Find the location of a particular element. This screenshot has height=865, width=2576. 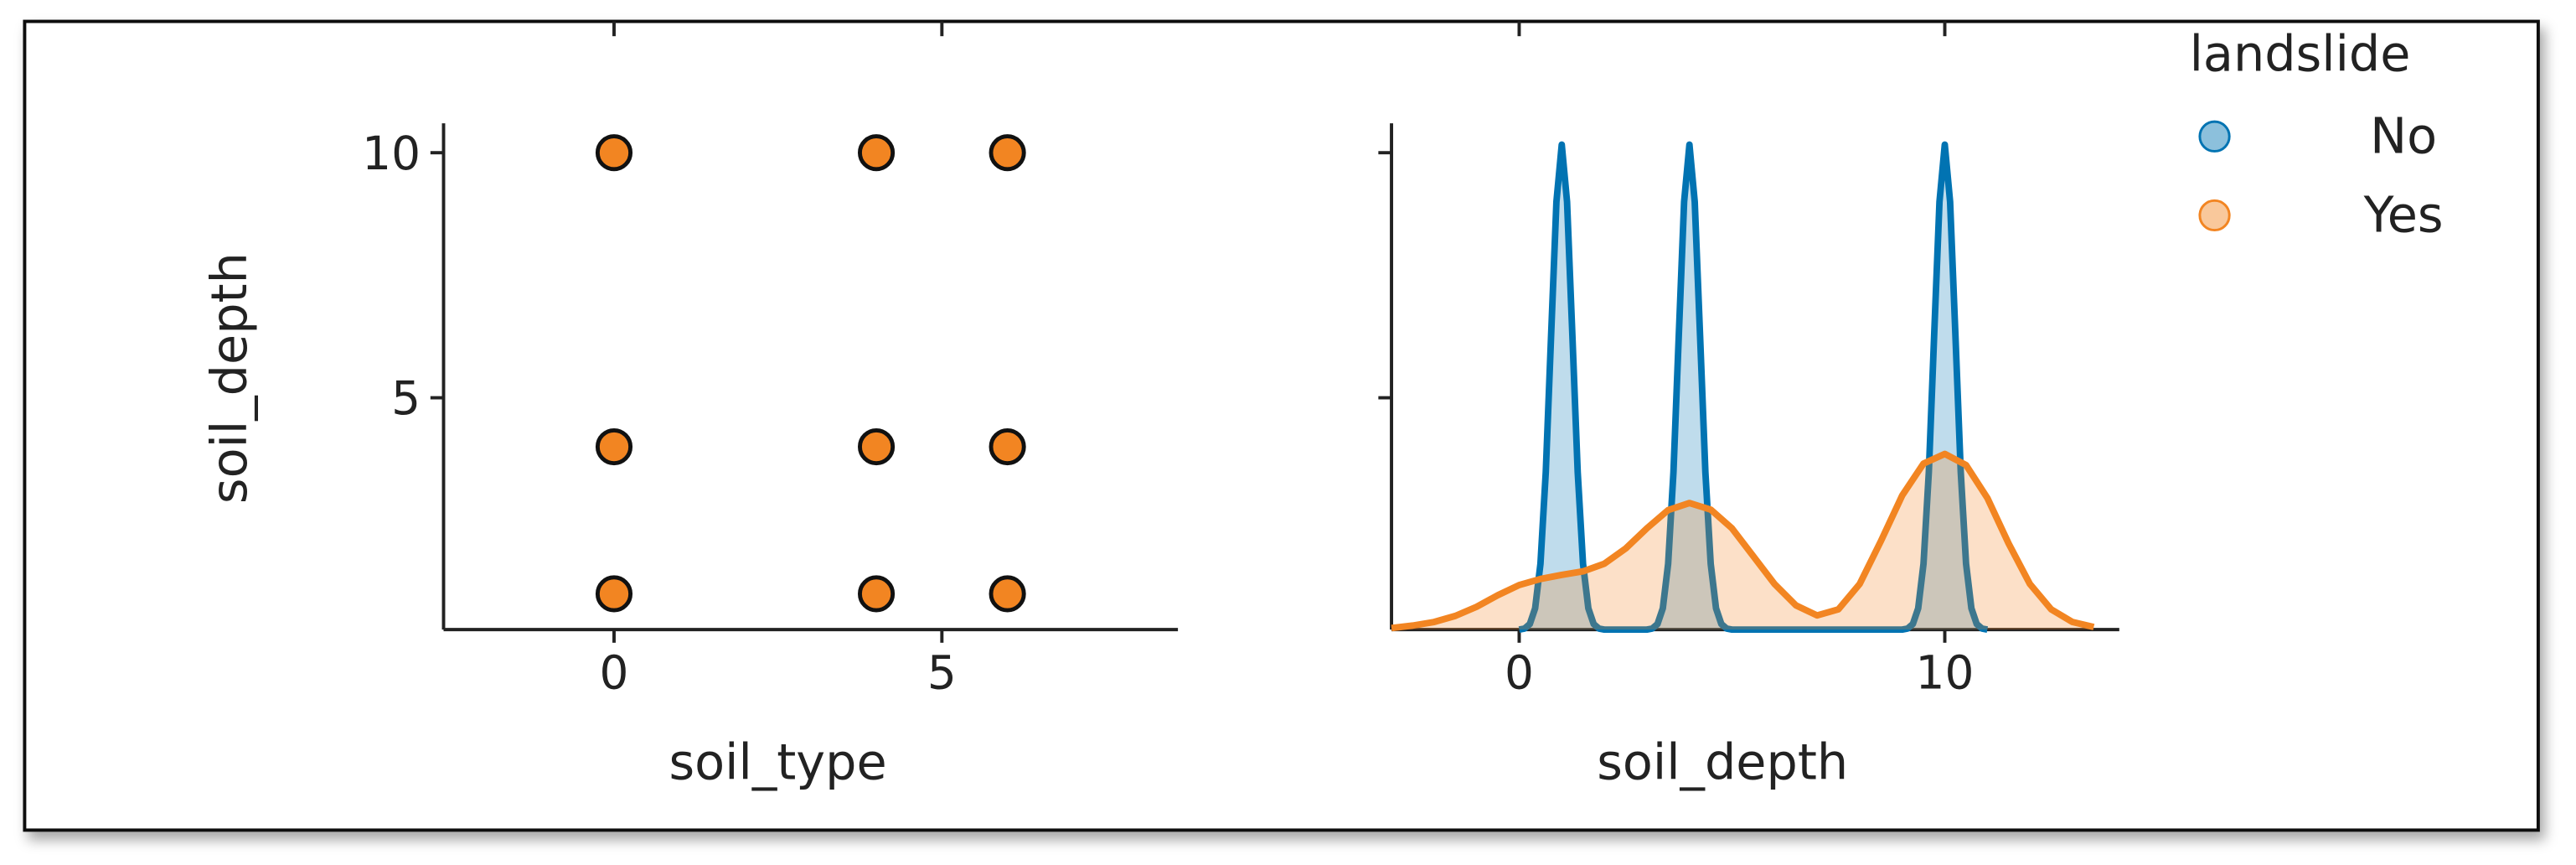

legend-label: No is located at coordinates (2403, 135).